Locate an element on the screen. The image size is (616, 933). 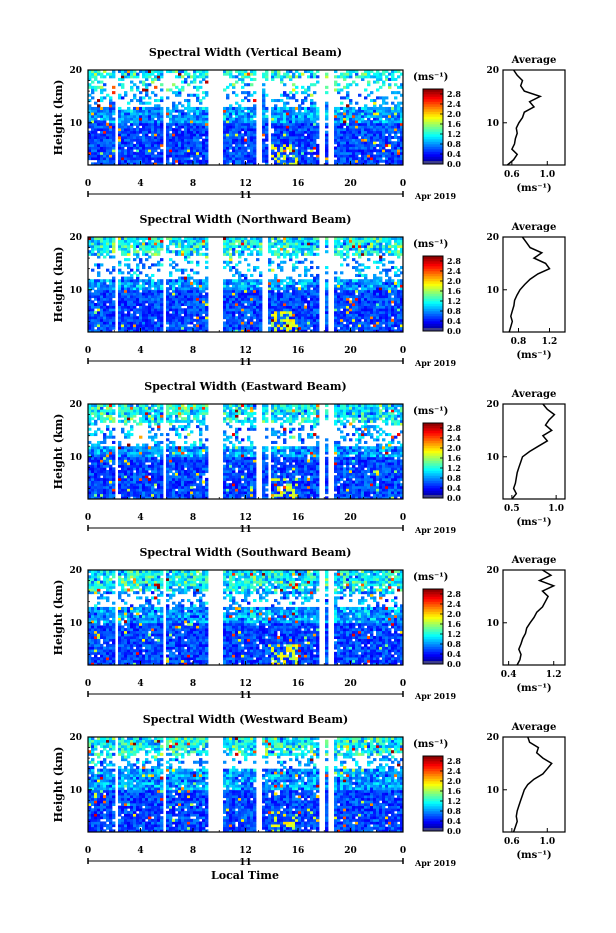
panel-title: Spectral Width (Vertical Beam) is located at coordinates (245, 52).